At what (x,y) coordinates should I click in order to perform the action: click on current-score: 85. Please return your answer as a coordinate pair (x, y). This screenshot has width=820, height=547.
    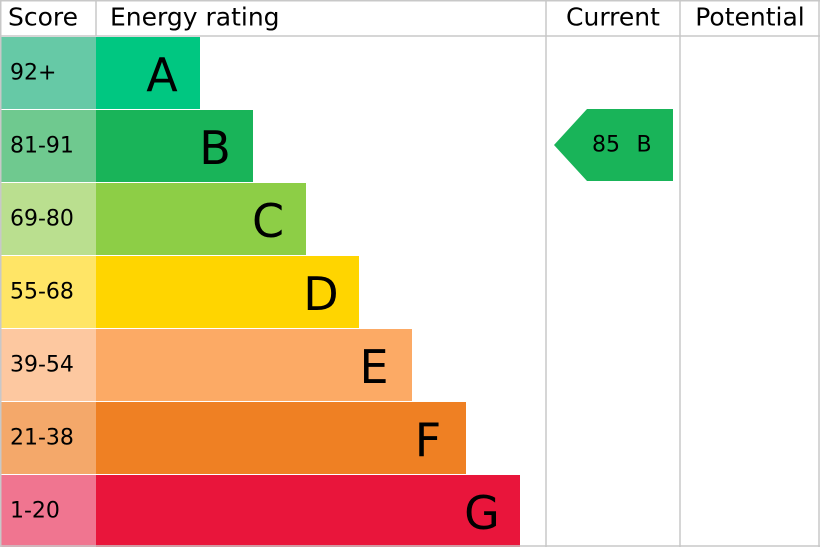
    Looking at the image, I should click on (606, 145).